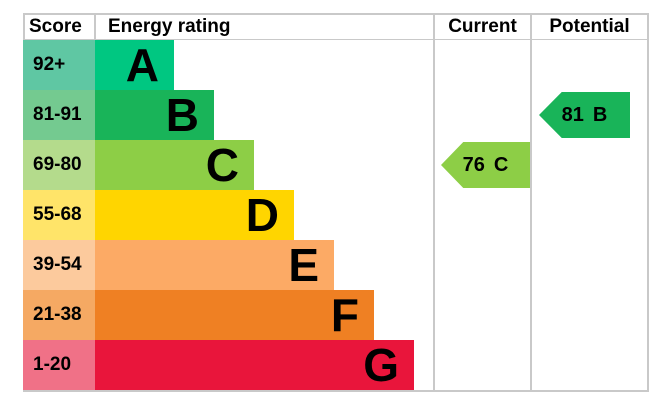  I want to click on potential-rating-arrow: 81 B, so click(584, 115).